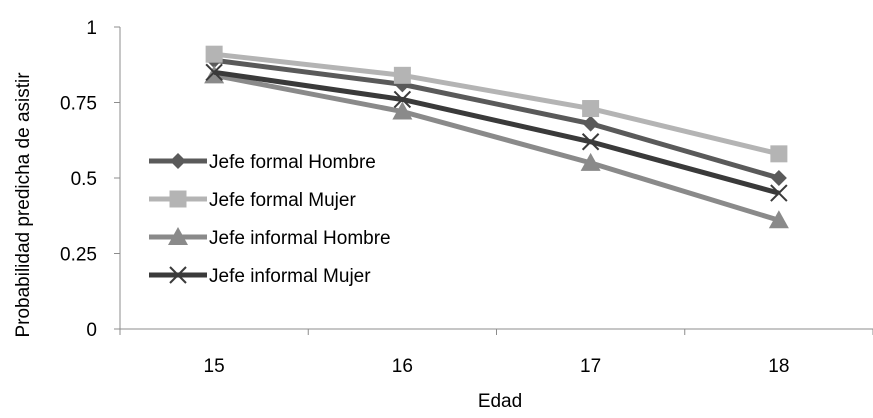 The height and width of the screenshot is (418, 873). Describe the element at coordinates (290, 276) in the screenshot. I see `legend-label: Jefe informal Mujer` at that location.